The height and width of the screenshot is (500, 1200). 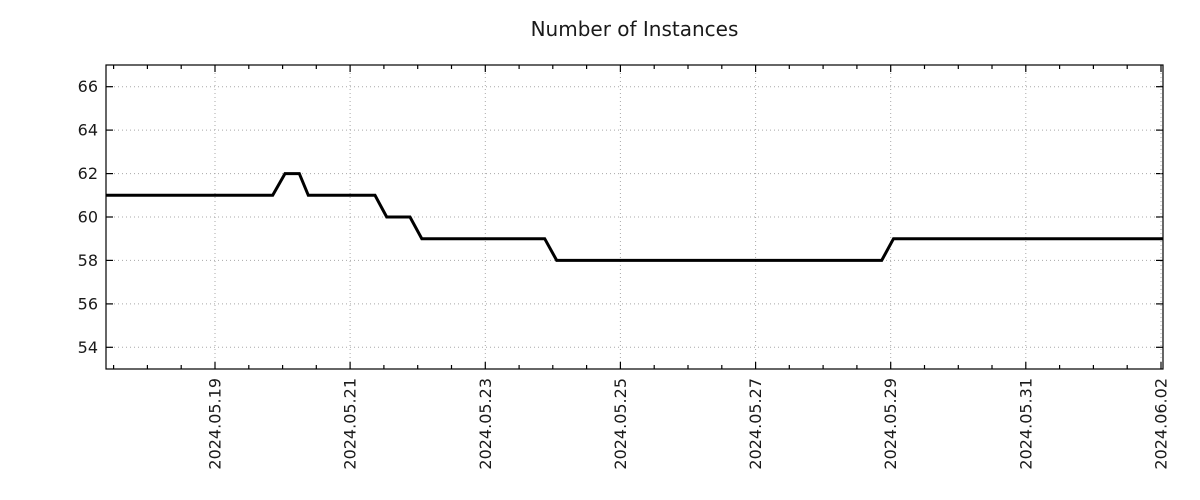 What do you see at coordinates (88, 130) in the screenshot?
I see `y-tick-label: 64` at bounding box center [88, 130].